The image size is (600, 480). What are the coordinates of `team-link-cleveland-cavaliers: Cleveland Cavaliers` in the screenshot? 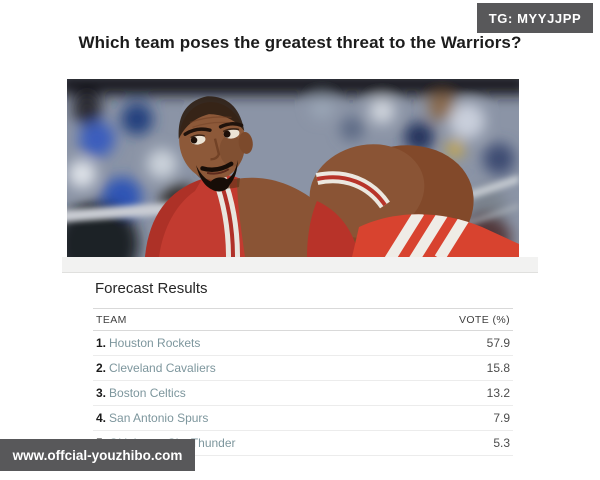 It's located at (162, 368).